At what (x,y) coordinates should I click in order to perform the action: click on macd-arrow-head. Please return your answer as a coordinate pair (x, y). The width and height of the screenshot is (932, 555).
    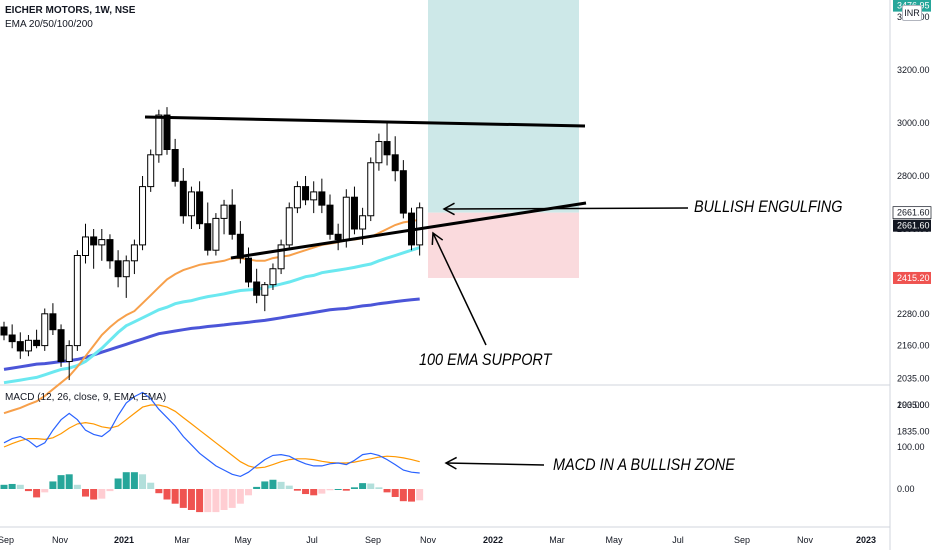
    Looking at the image, I should click on (450, 463).